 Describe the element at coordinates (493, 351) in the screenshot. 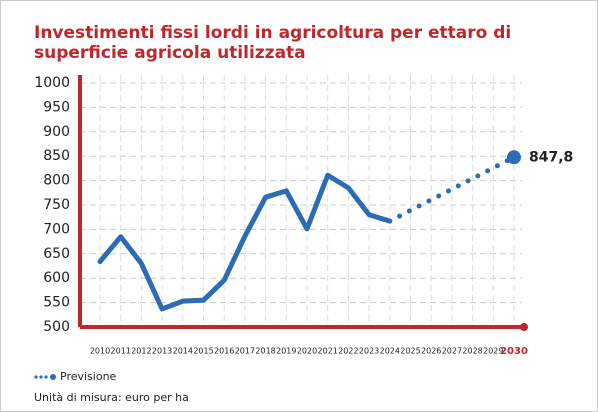

I see `x-tick-label: 2029` at that location.